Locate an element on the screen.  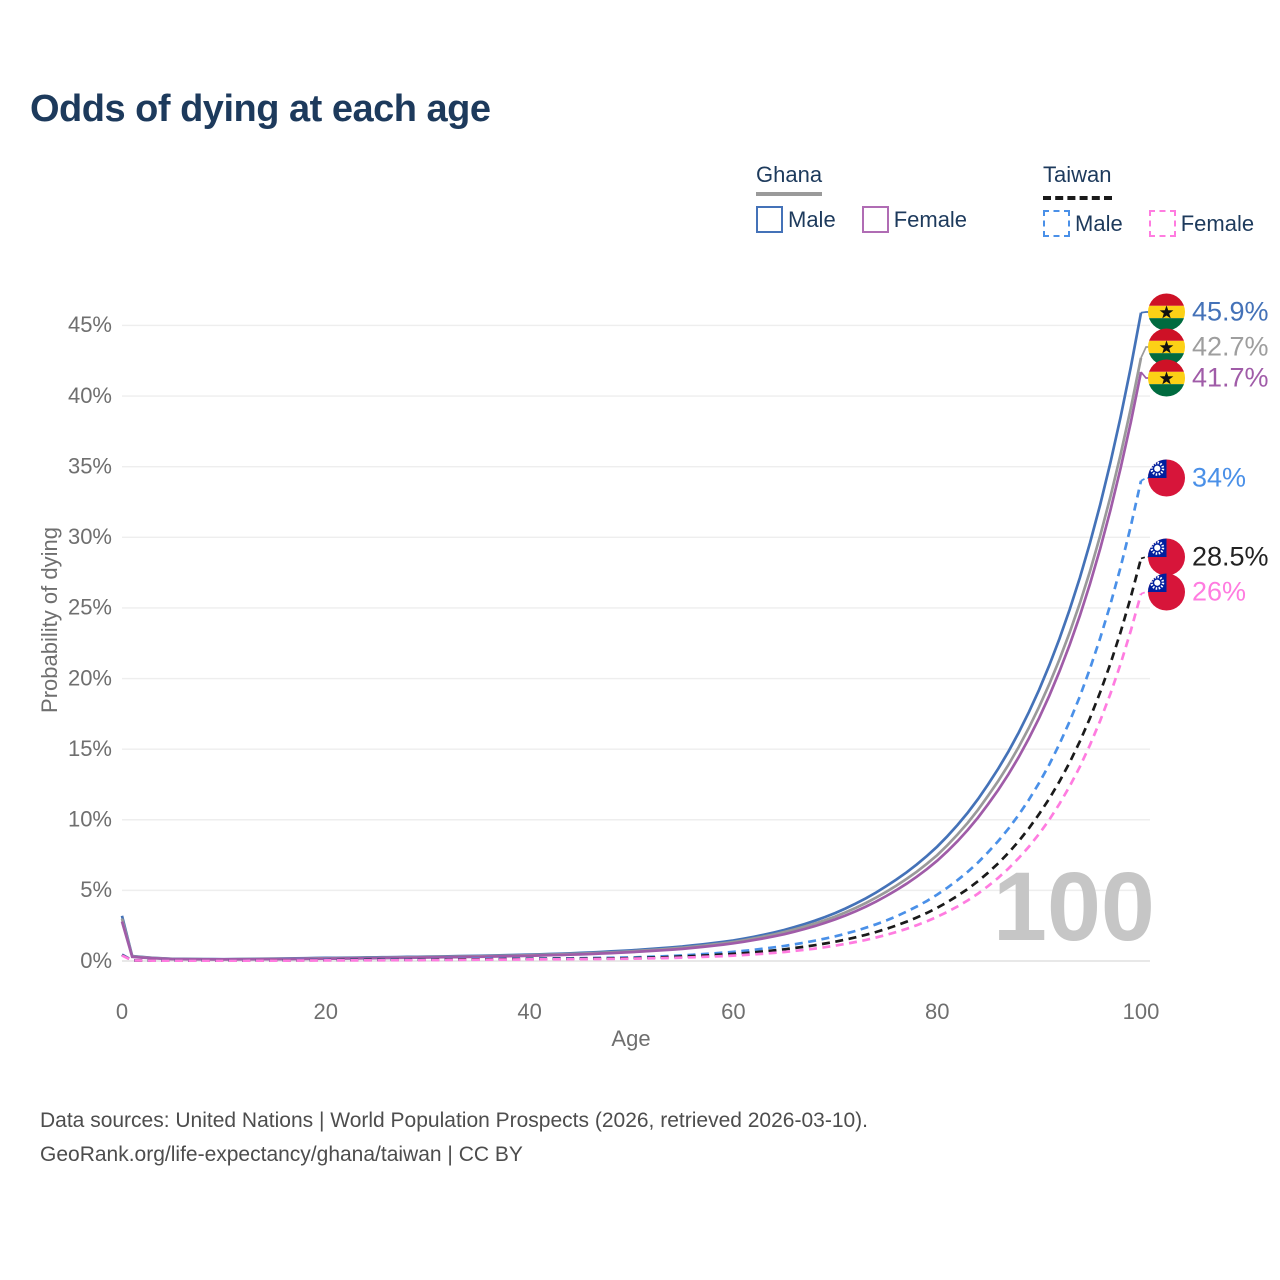
end-label-taiwan-5: 26% is located at coordinates (1197, 592).